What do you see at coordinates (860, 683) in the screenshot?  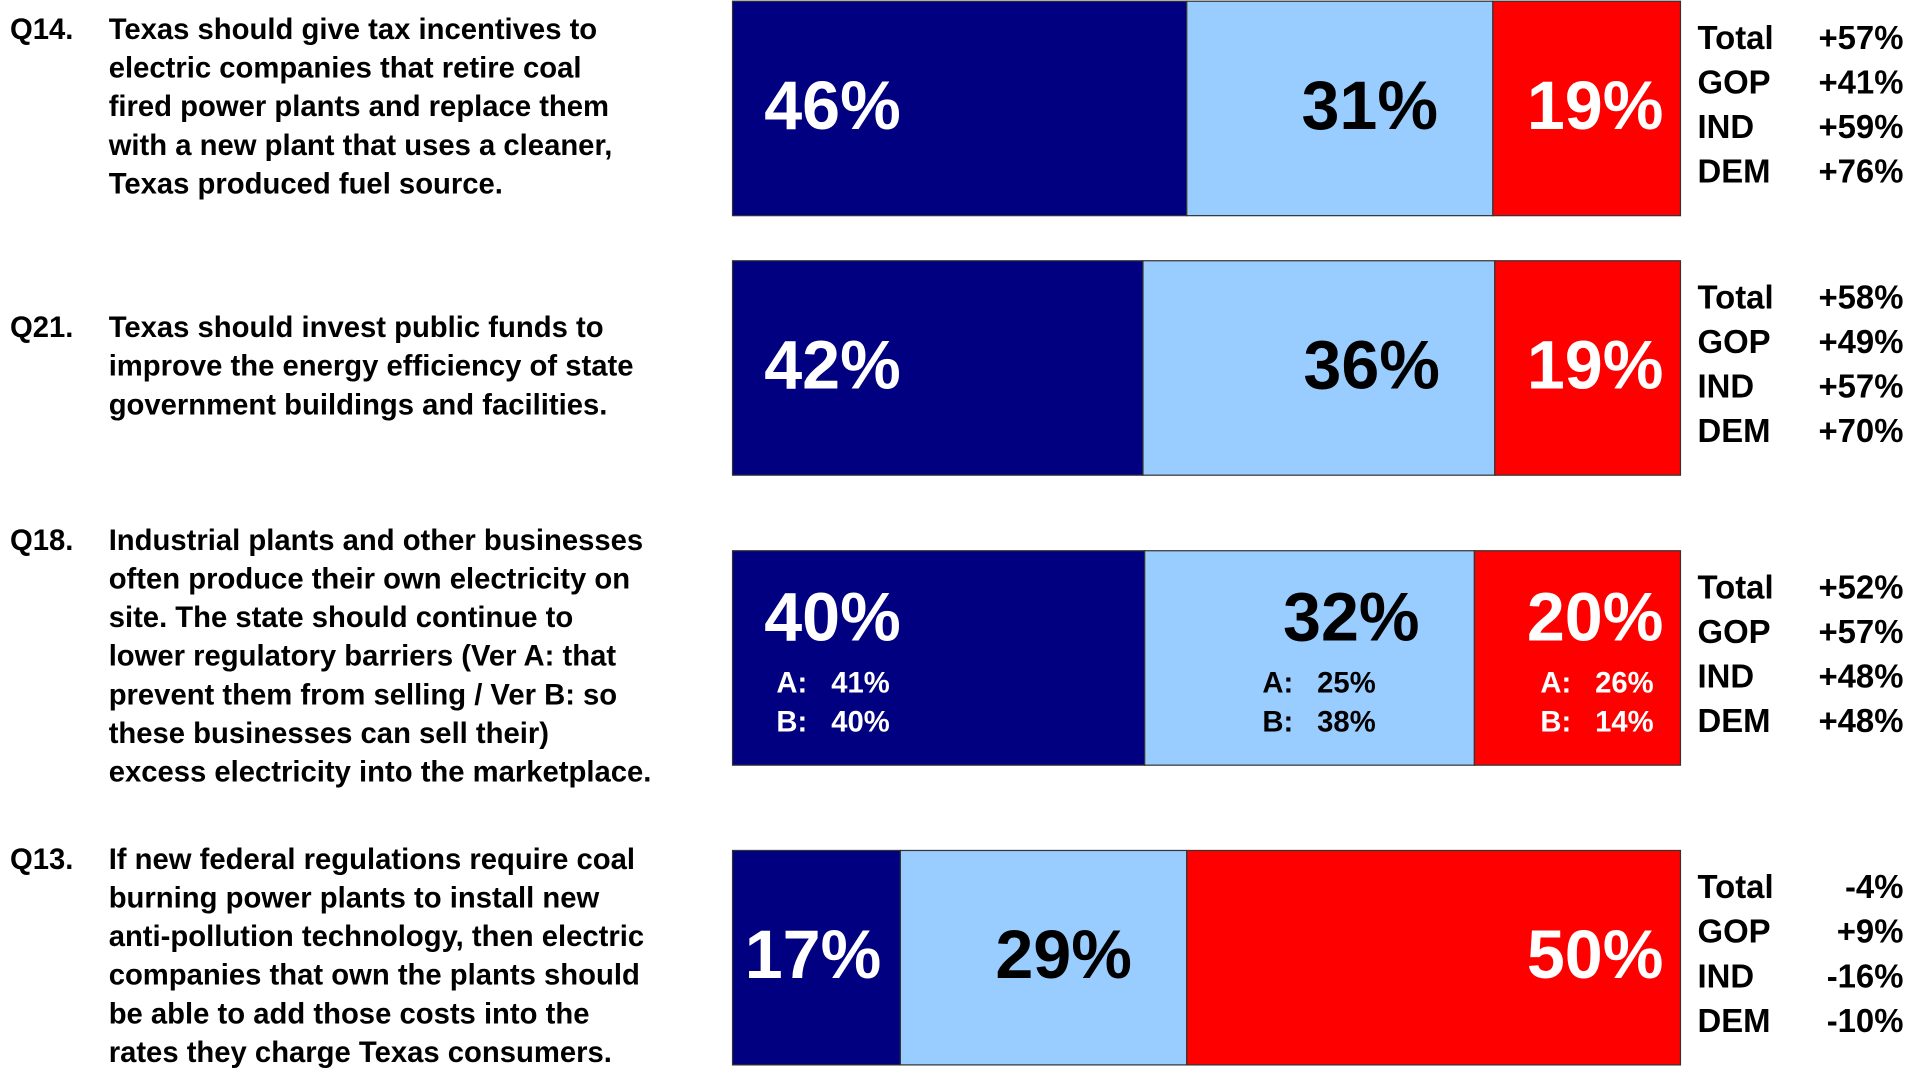 I see `sub-value: 41%` at bounding box center [860, 683].